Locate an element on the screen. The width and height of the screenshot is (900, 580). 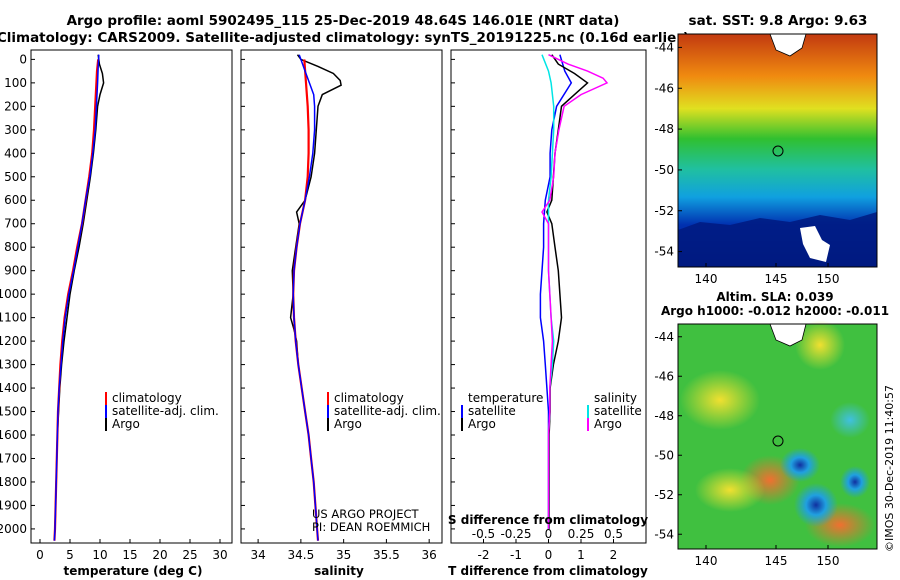
x-tick-label: 35 is located at coordinates (343, 555).